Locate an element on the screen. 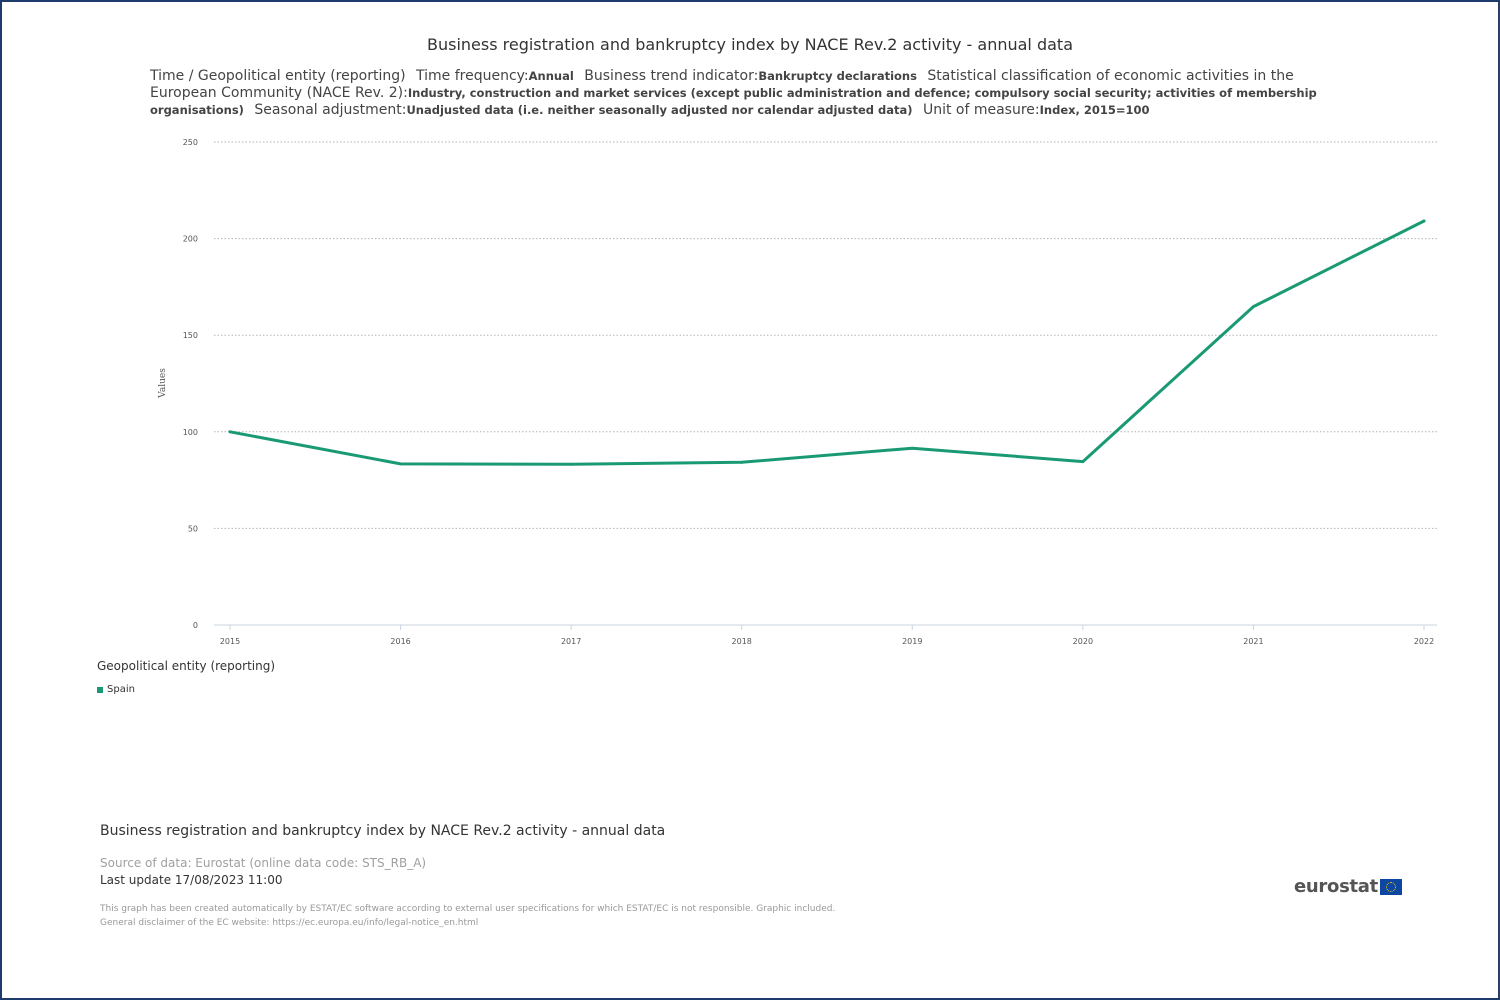 This screenshot has height=1000, width=1500. data-point-2022 is located at coordinates (1424, 221).